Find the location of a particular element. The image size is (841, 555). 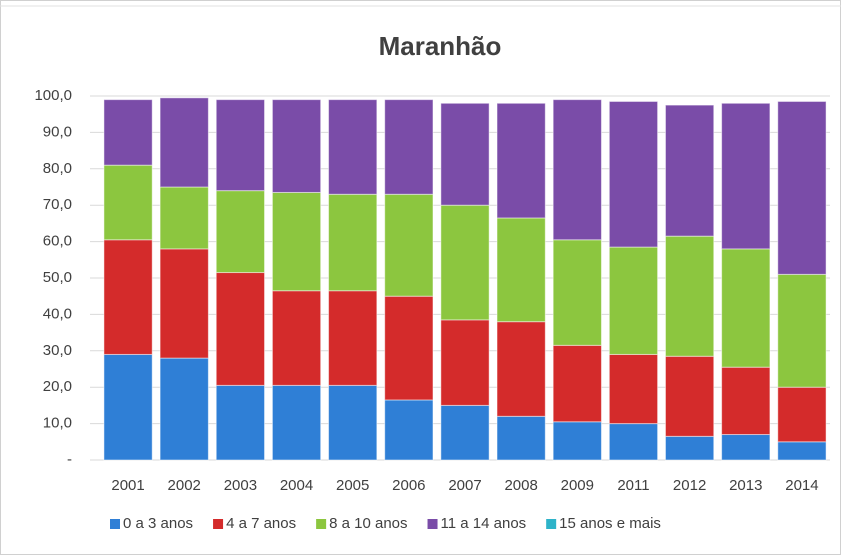

chart-title: Maranhão is located at coordinates (440, 46).